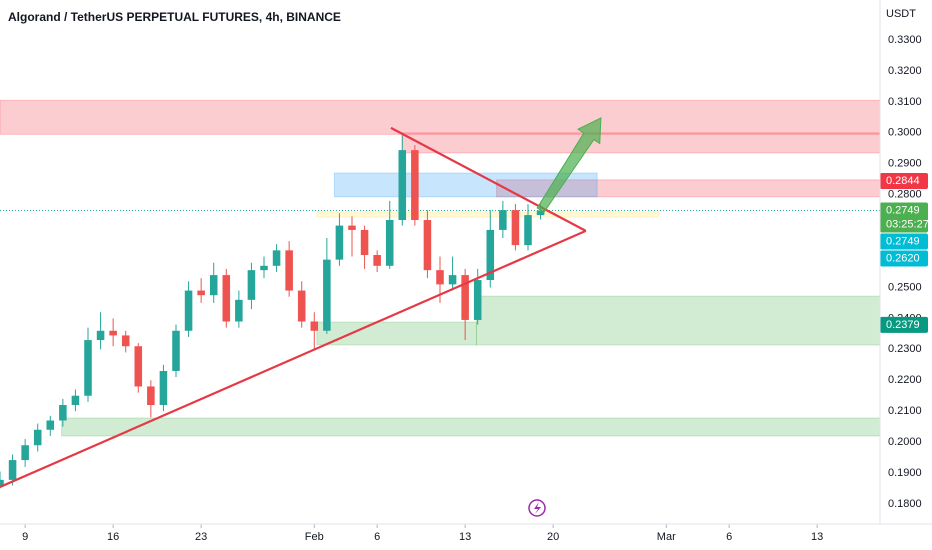 The image size is (932, 550). I want to click on trend-line, so click(488, 179).